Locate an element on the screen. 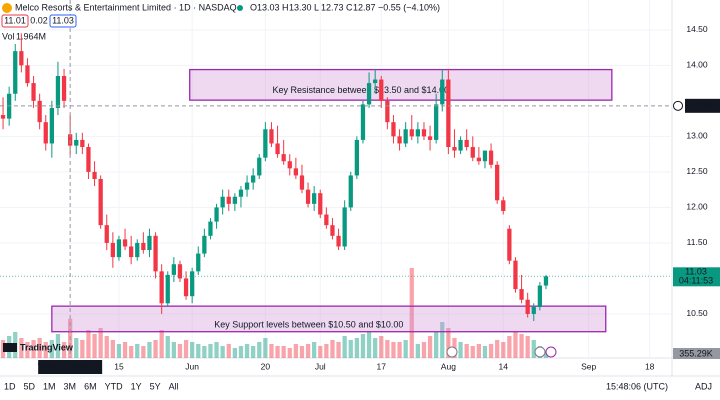 Image resolution: width=720 pixels, height=400 pixels. range-button: YTD is located at coordinates (114, 386).